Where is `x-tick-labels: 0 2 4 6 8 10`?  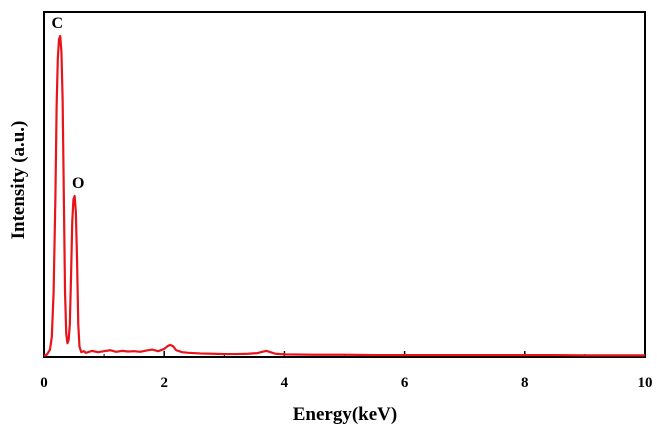 x-tick-labels: 0 2 4 6 8 10 is located at coordinates (346, 383).